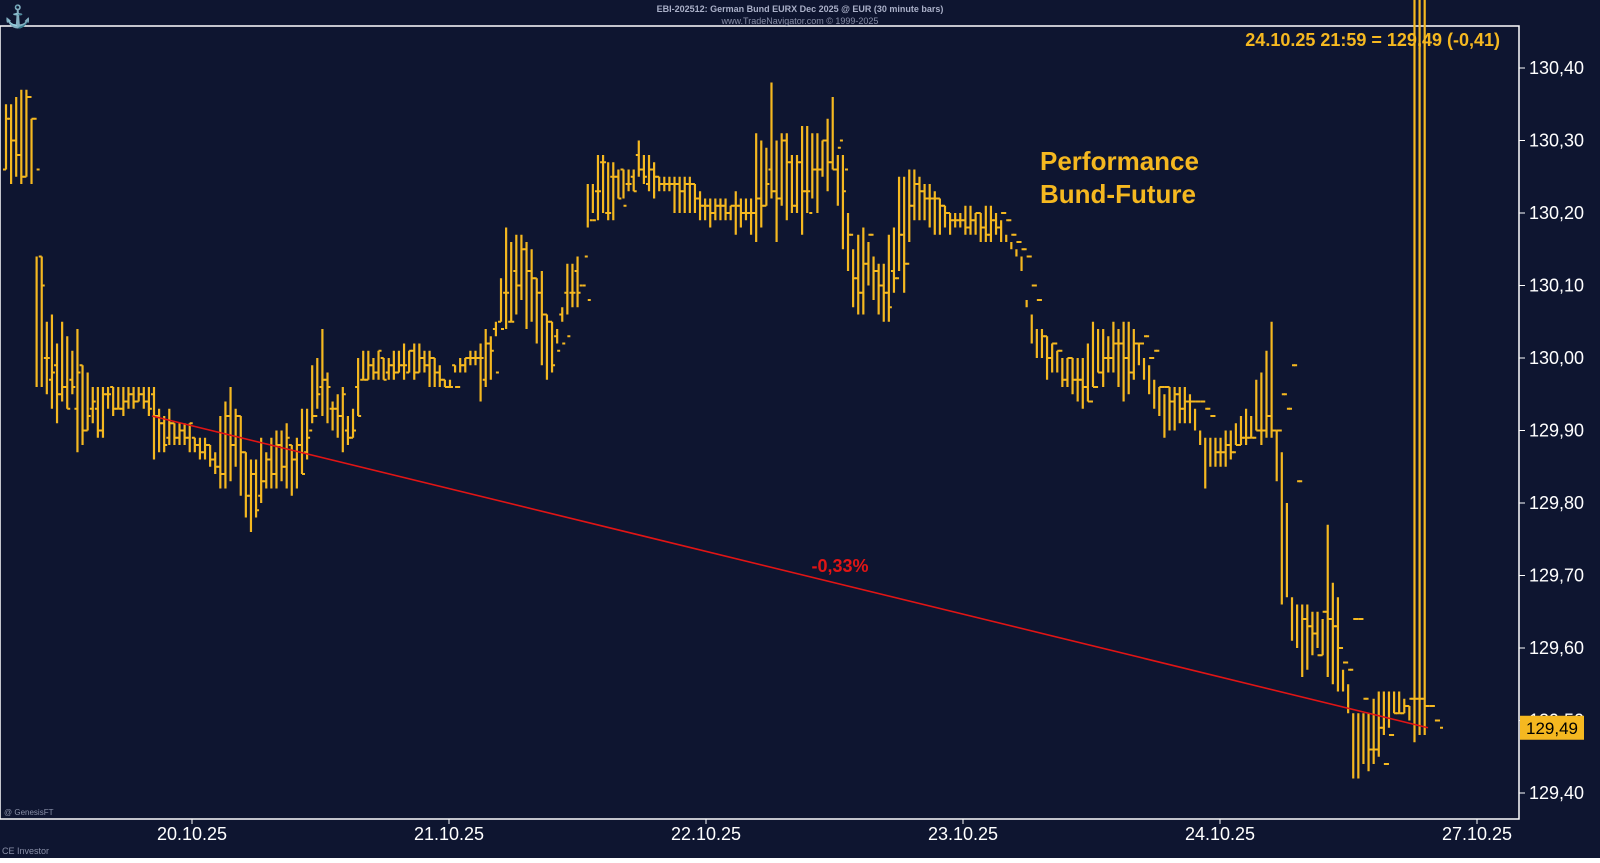 This screenshot has width=1600, height=863. I want to click on price-badge-bg, so click(1552, 727).